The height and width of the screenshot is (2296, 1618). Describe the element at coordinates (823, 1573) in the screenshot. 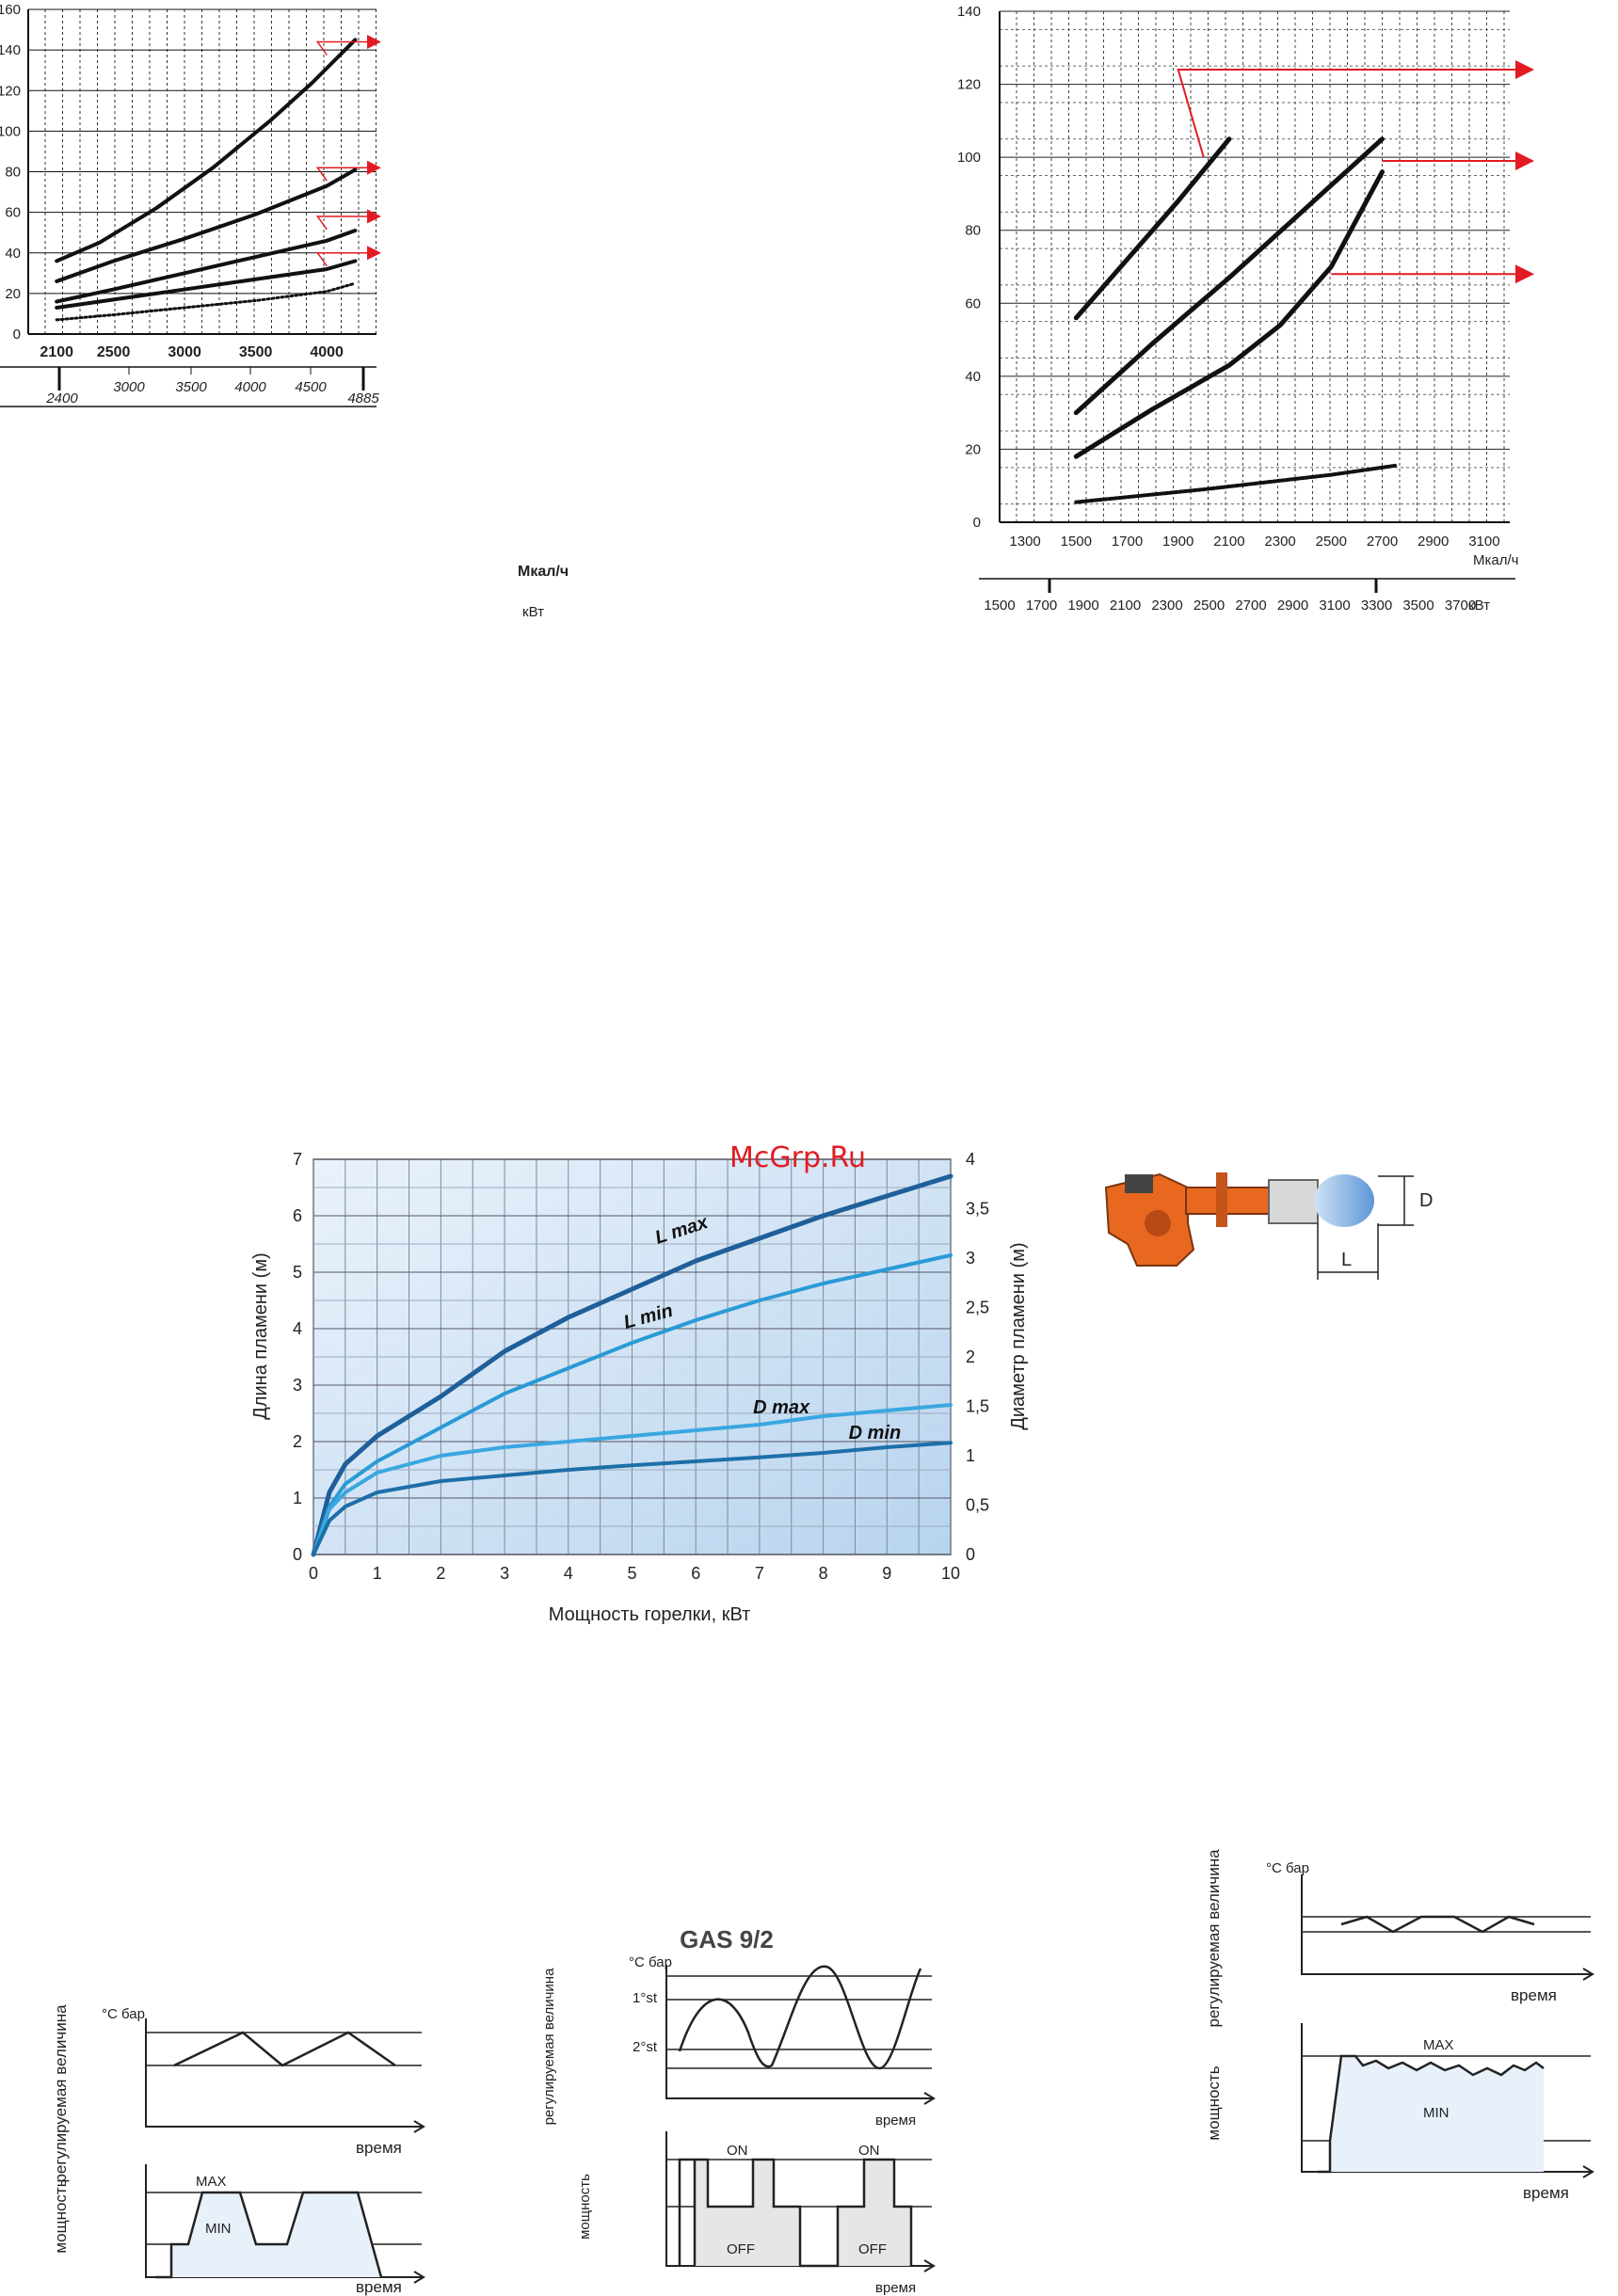

I see `flame-x-tick: 8` at that location.